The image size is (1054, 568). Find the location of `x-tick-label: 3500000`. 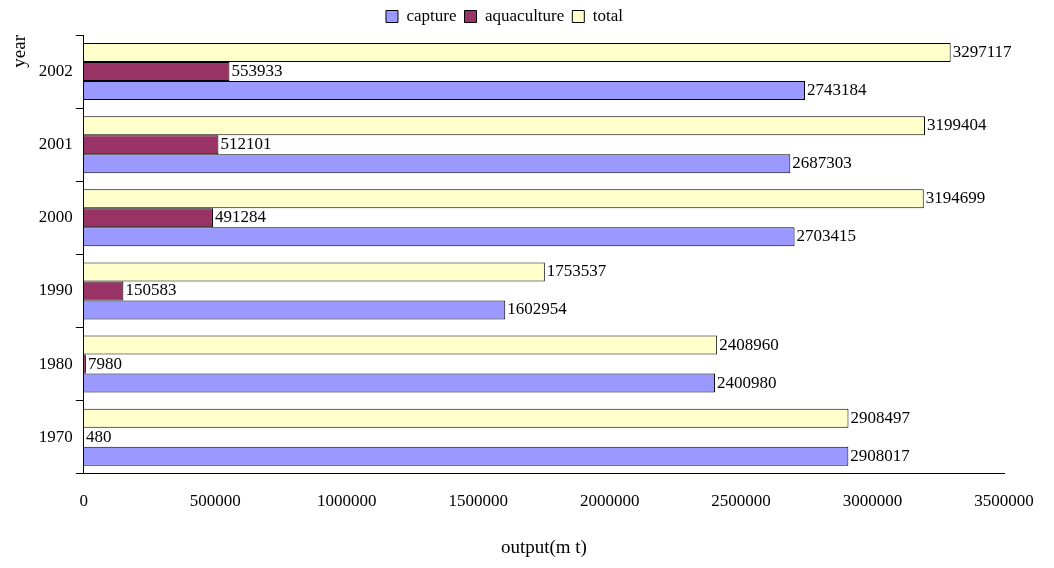

x-tick-label: 3500000 is located at coordinates (1004, 501).